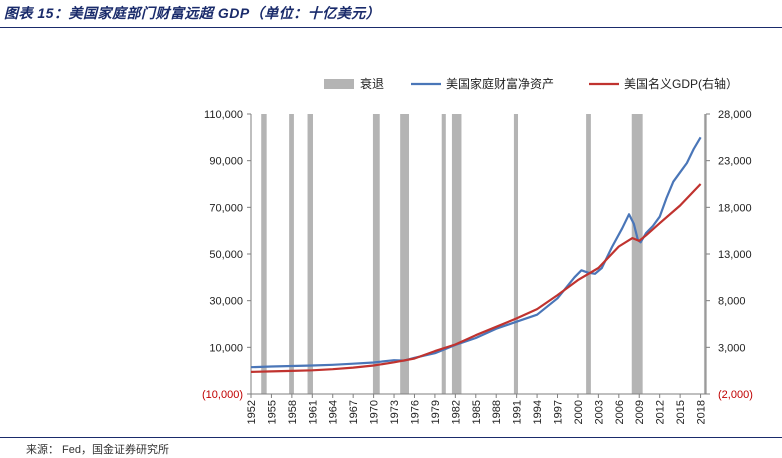 The height and width of the screenshot is (458, 782). I want to click on x-tick-label: 1958, so click(293, 412).